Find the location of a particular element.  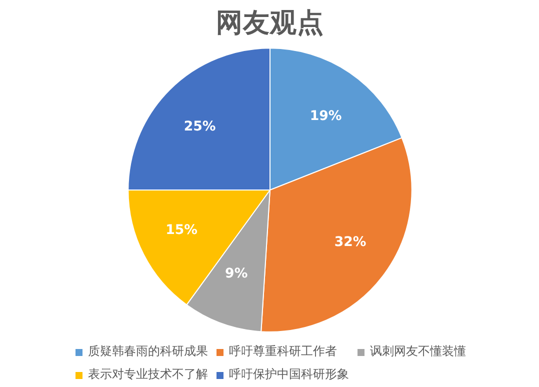

data-label: 25% is located at coordinates (200, 126).